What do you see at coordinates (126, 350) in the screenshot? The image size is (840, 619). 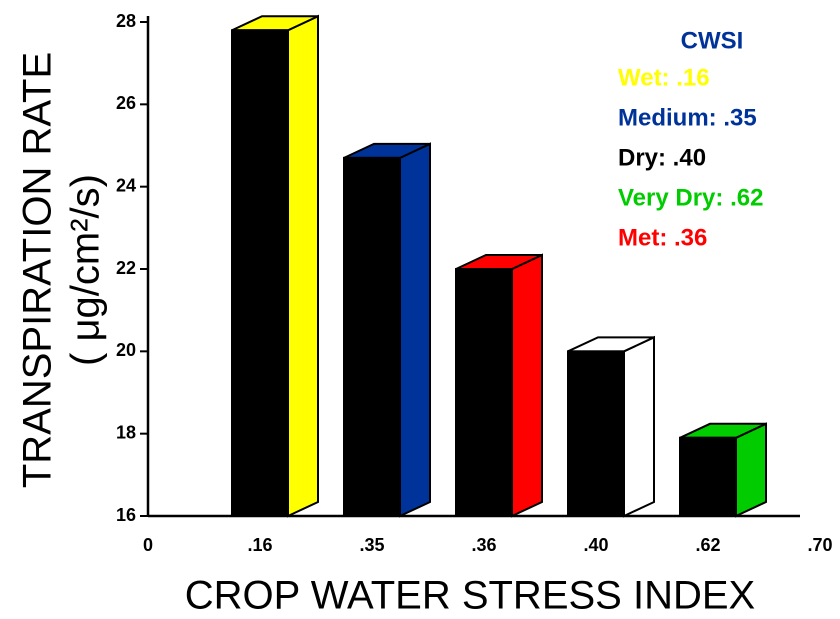 I see `y-tick-label: 20` at bounding box center [126, 350].